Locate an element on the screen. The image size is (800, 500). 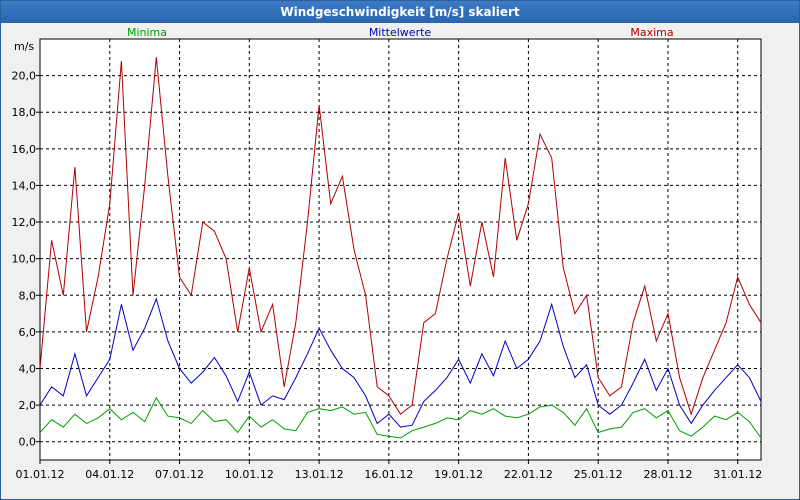
x-tick-label: 22.01.12 is located at coordinates (528, 474).